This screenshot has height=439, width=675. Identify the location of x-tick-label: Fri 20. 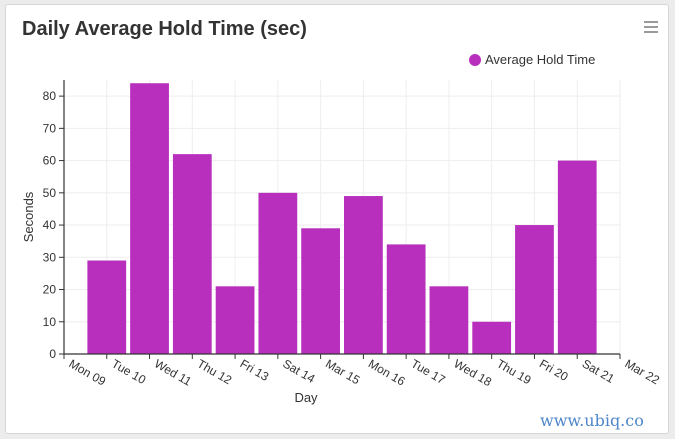
(554, 370).